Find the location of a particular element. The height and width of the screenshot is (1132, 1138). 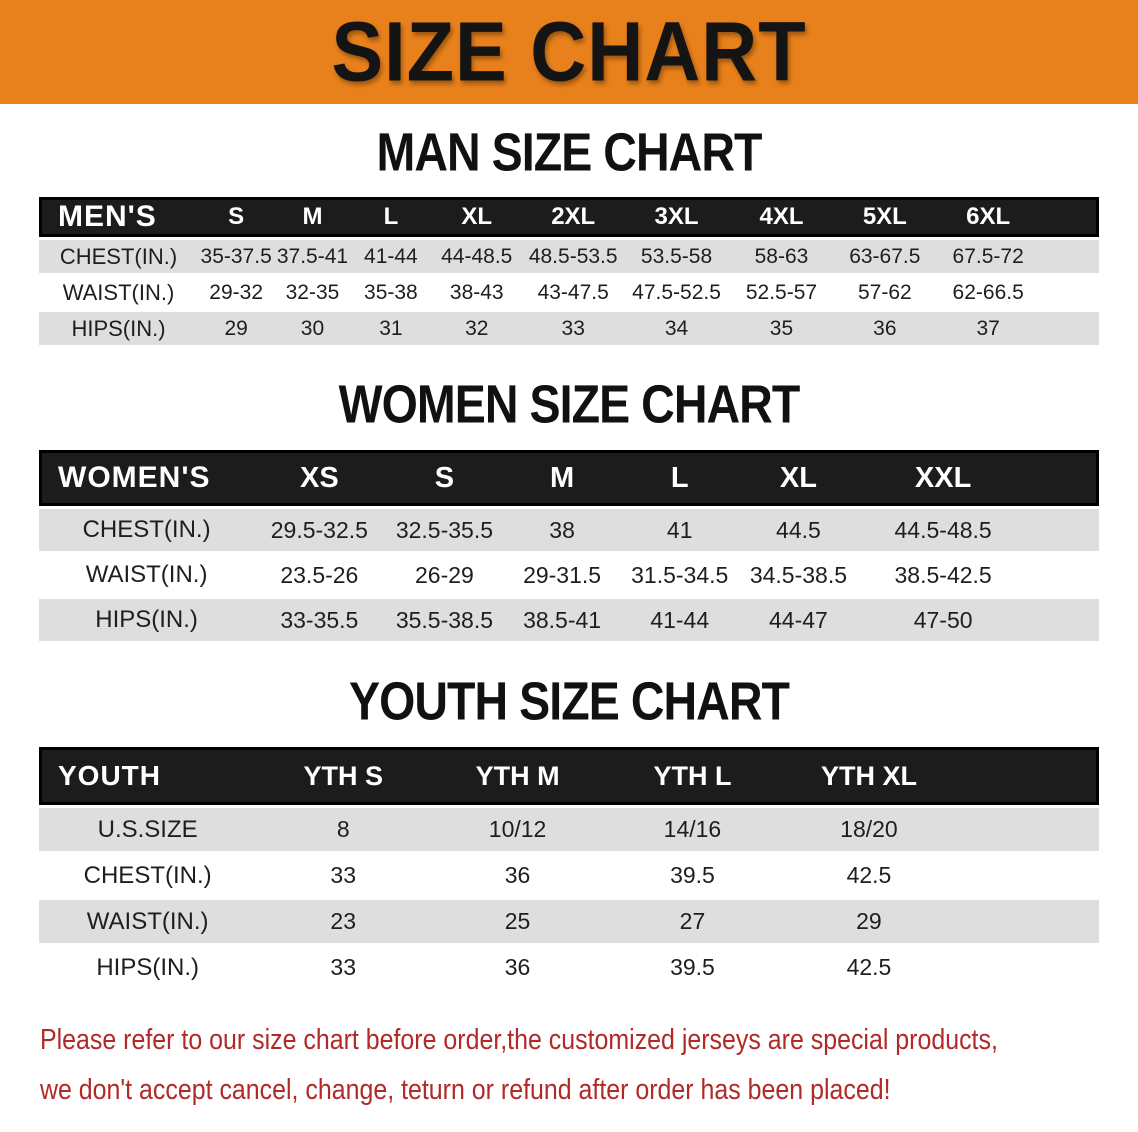

table-row: CHEST(IN.) 33 36 39.5 42.5 is located at coordinates (569, 875).